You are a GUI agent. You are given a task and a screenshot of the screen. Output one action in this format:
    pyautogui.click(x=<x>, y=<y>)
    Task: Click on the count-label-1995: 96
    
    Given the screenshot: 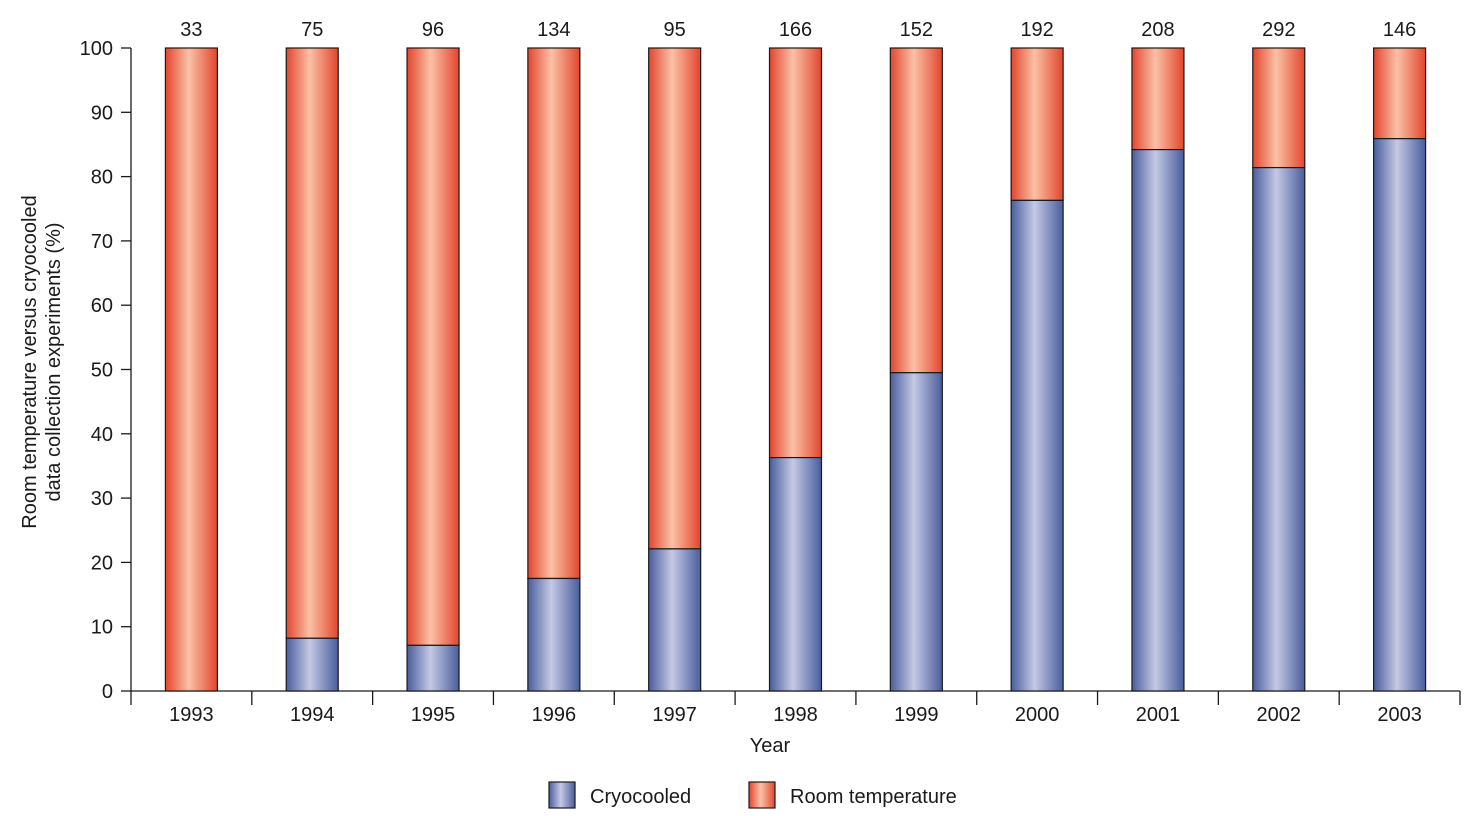 What is the action you would take?
    pyautogui.click(x=433, y=30)
    